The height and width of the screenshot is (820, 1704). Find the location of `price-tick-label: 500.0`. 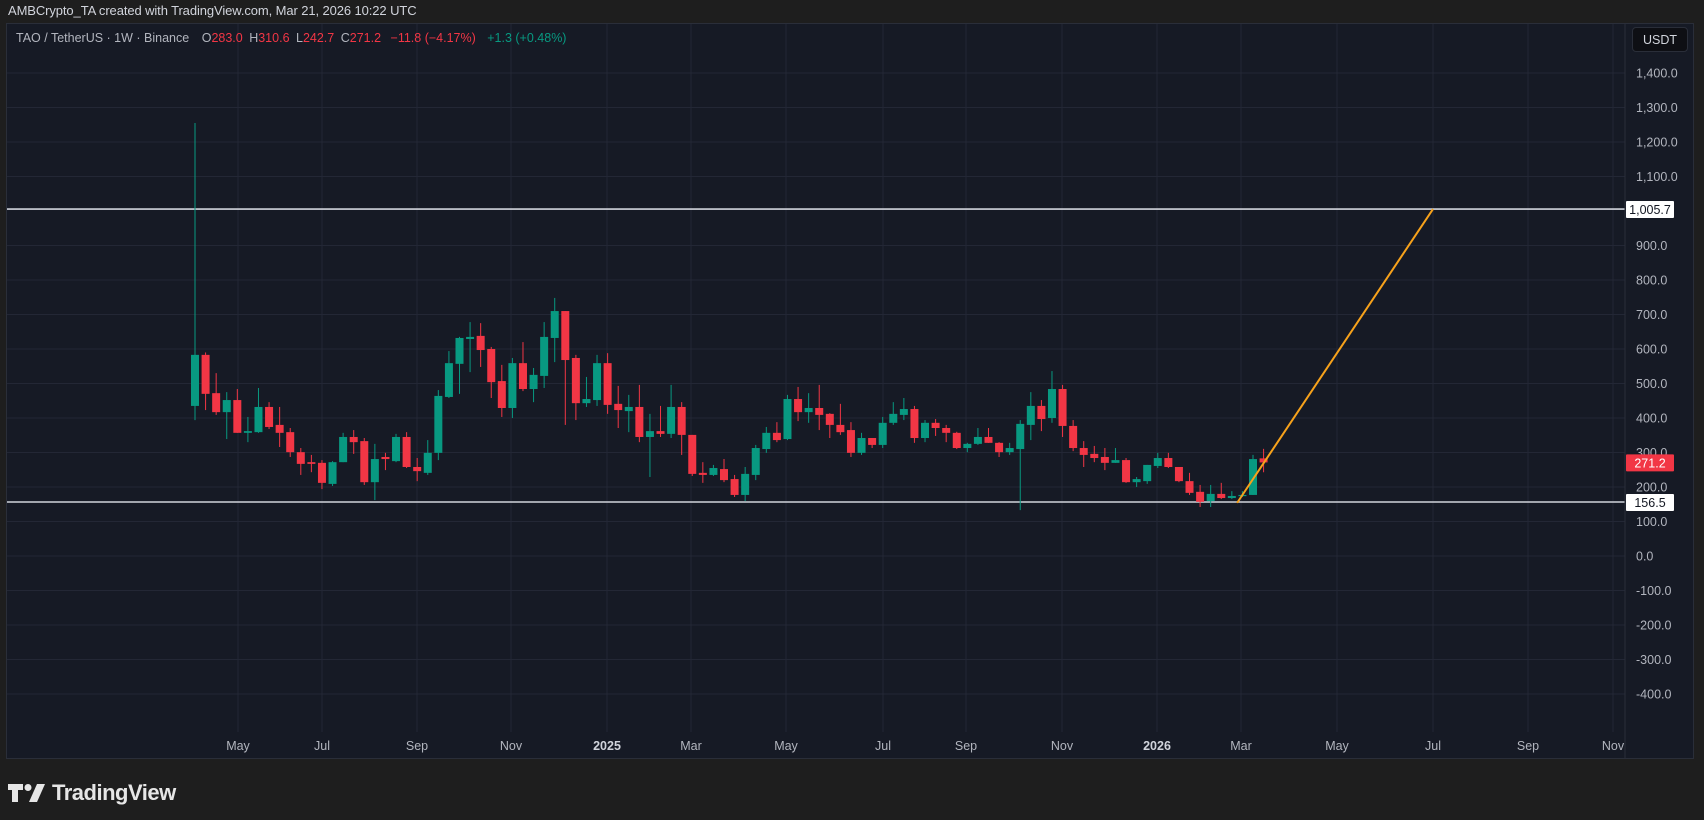

price-tick-label: 500.0 is located at coordinates (1651, 384).